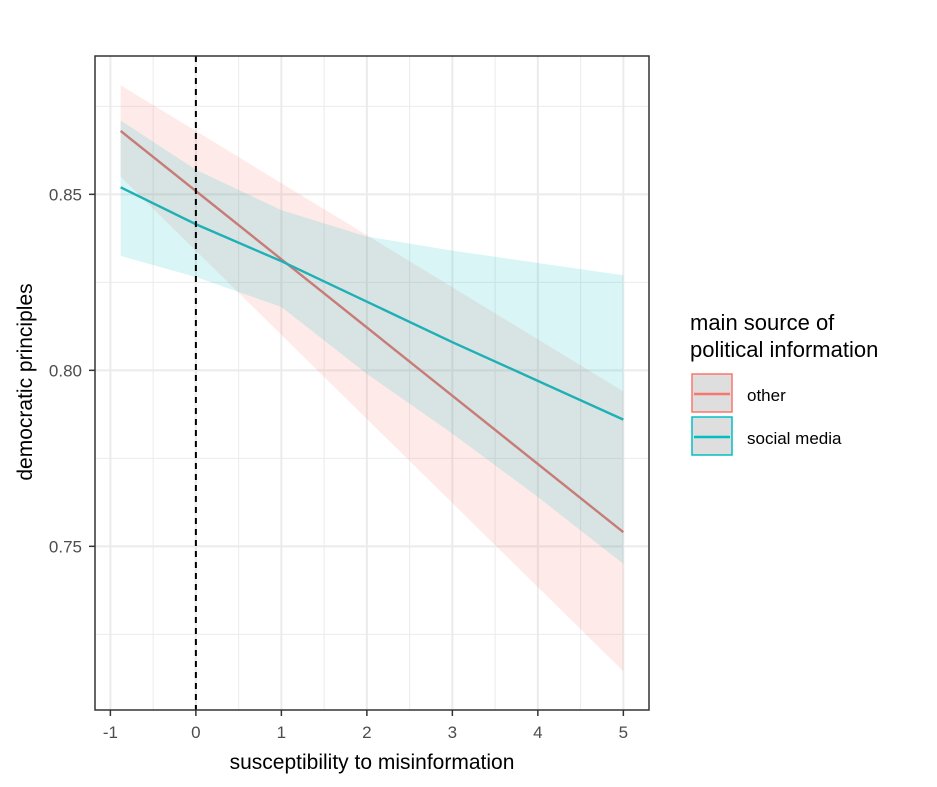 Image resolution: width=937 pixels, height=787 pixels. I want to click on x-tick-label: -1, so click(110, 732).